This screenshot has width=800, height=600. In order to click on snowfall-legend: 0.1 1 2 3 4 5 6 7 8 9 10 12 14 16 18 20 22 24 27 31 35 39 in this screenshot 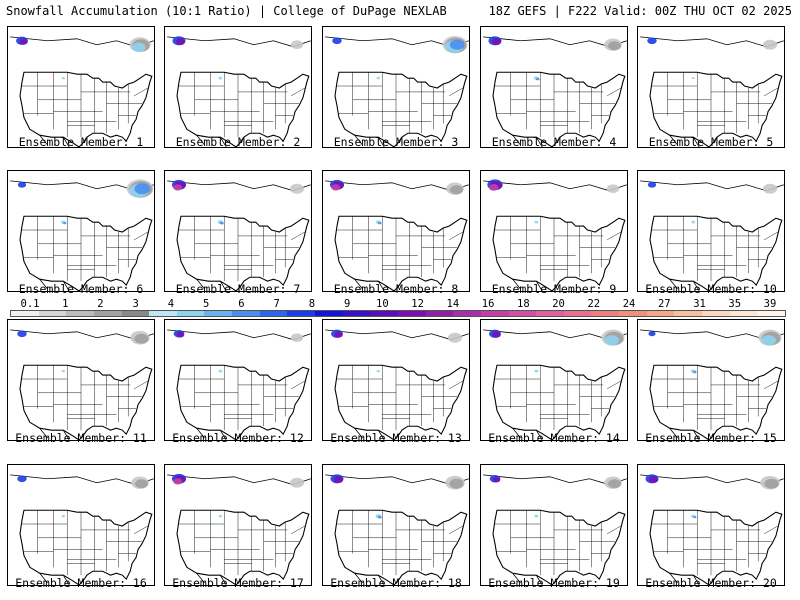, I will do `click(398, 309)`.